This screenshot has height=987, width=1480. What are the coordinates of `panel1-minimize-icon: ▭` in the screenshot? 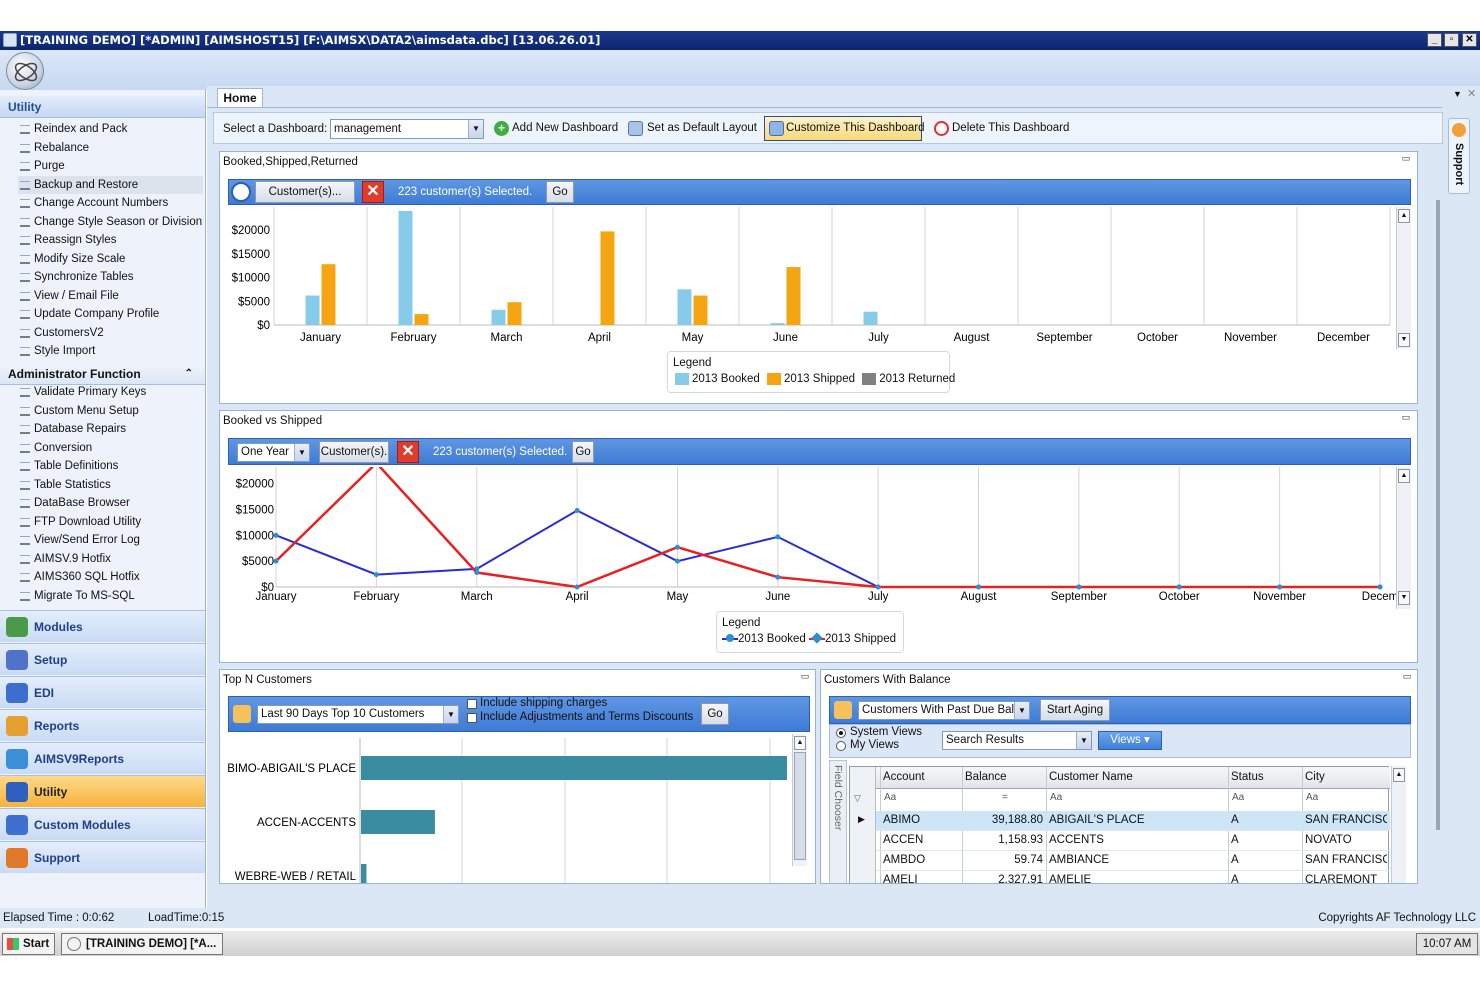 It's located at (1406, 158).